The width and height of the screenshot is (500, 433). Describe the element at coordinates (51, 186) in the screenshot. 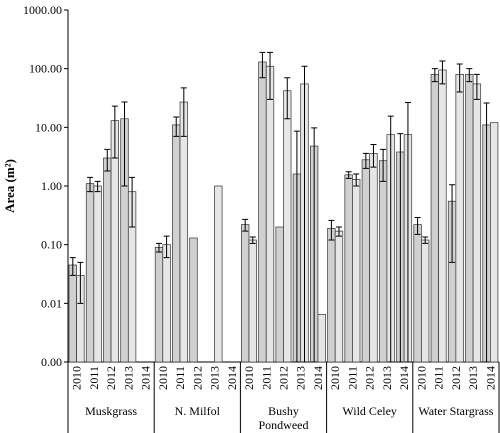

I see `y-tick-label: 1.00` at that location.